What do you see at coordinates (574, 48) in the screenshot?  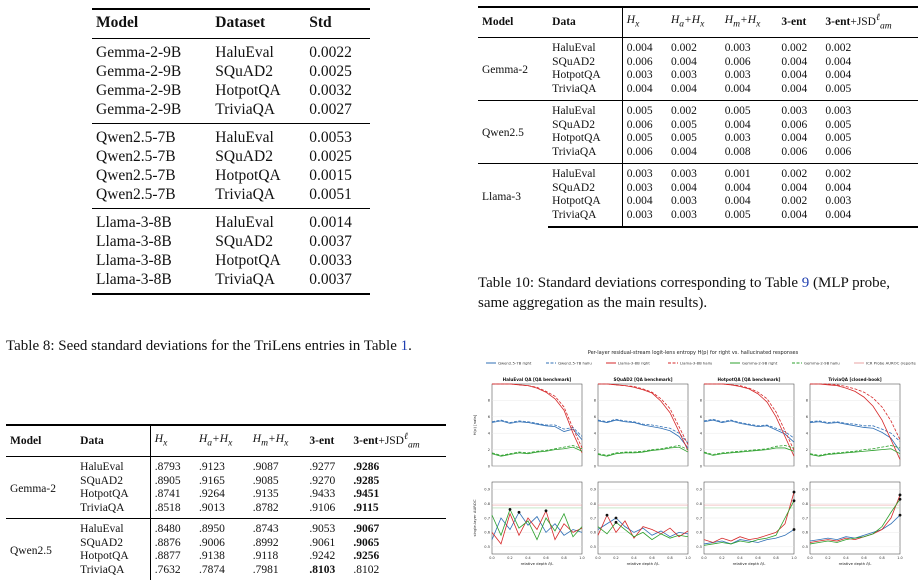 I see `t10-cell-data: HaluEval` at bounding box center [574, 48].